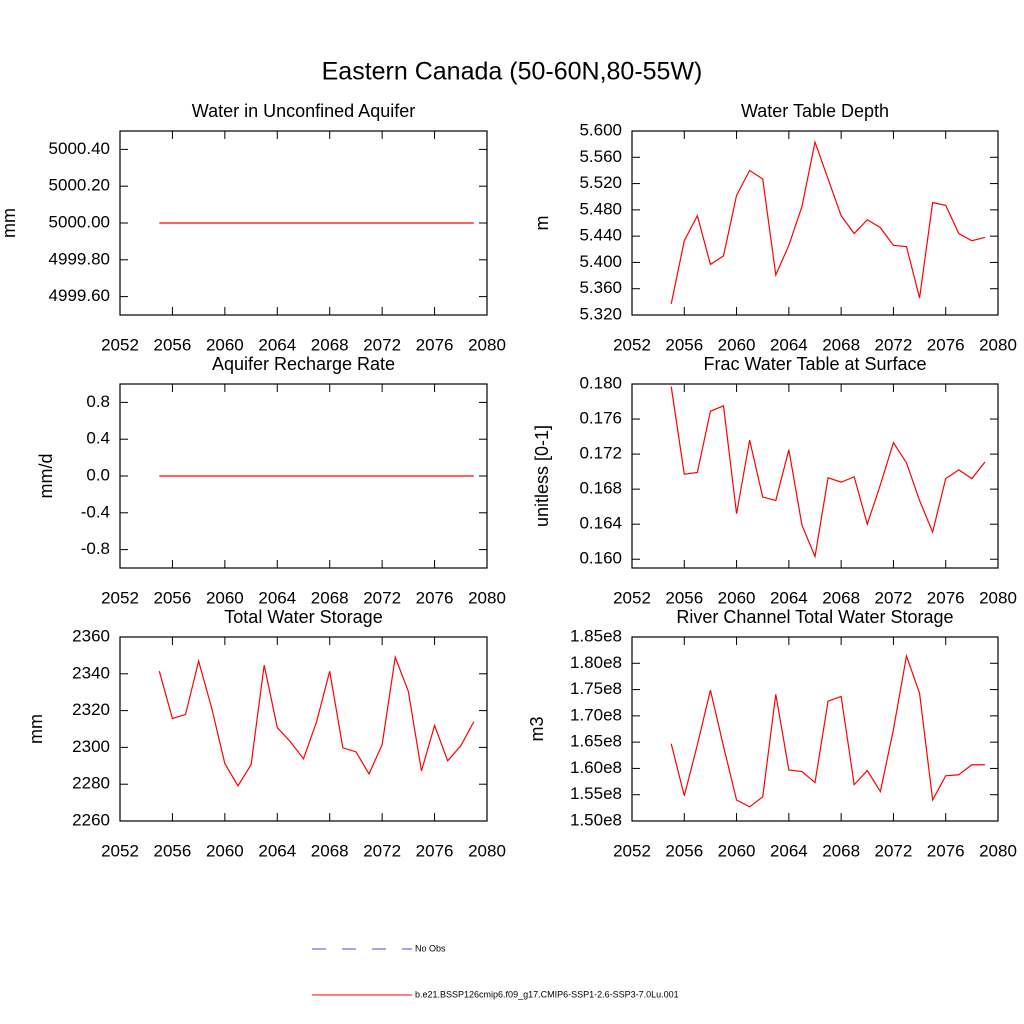  I want to click on y-tick-label: 5.600, so click(600, 129).